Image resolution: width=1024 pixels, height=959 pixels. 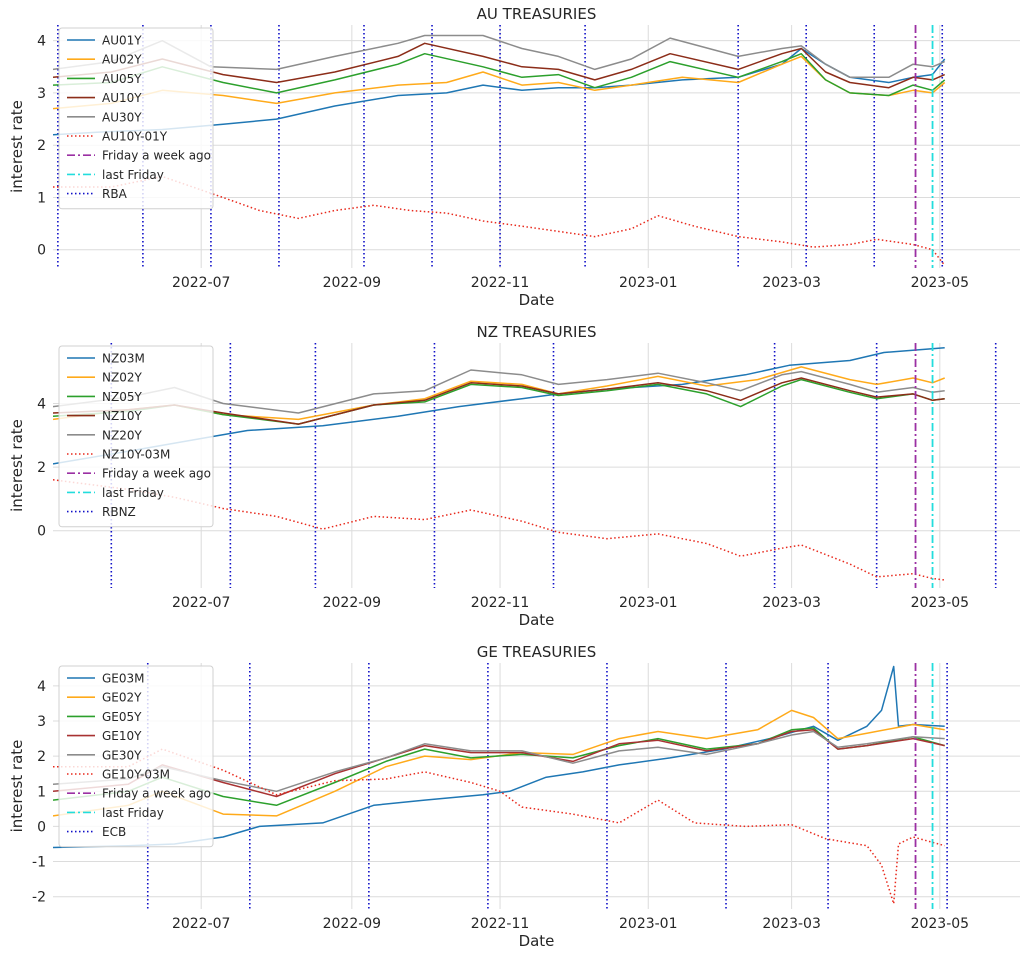 I want to click on series-line-ge30y, so click(x=499, y=761).